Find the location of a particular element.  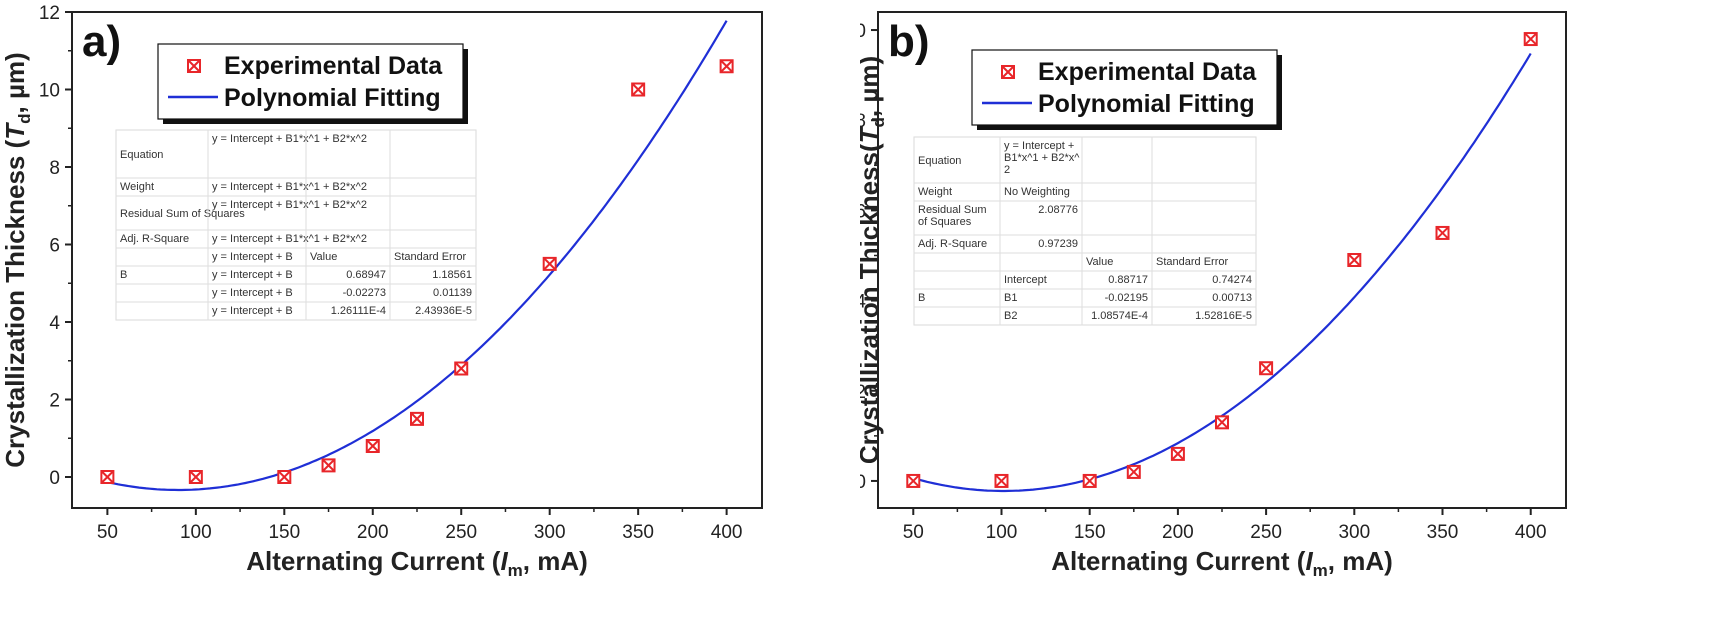

x-tick-label: 200 is located at coordinates (1178, 532).